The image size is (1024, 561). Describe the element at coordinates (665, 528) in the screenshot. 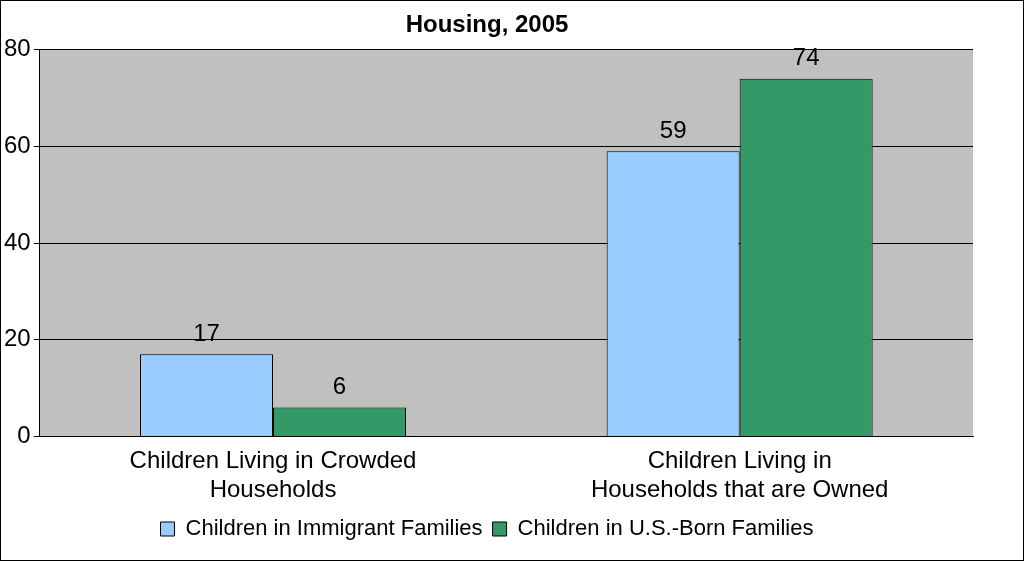

I see `legend-label: Children in U.S.-Born Families` at that location.